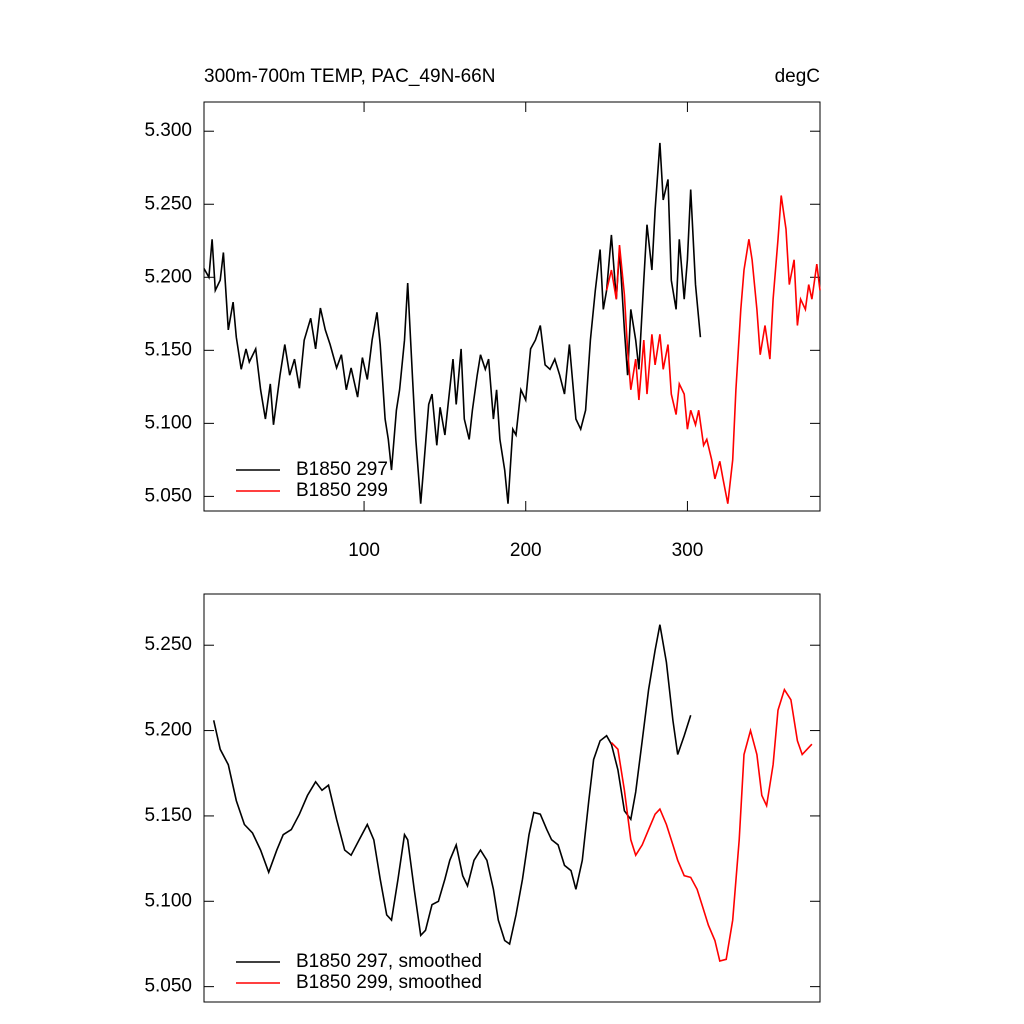 Image resolution: width=1024 pixels, height=1024 pixels. I want to click on legend-label: B1850 299, so click(342, 490).